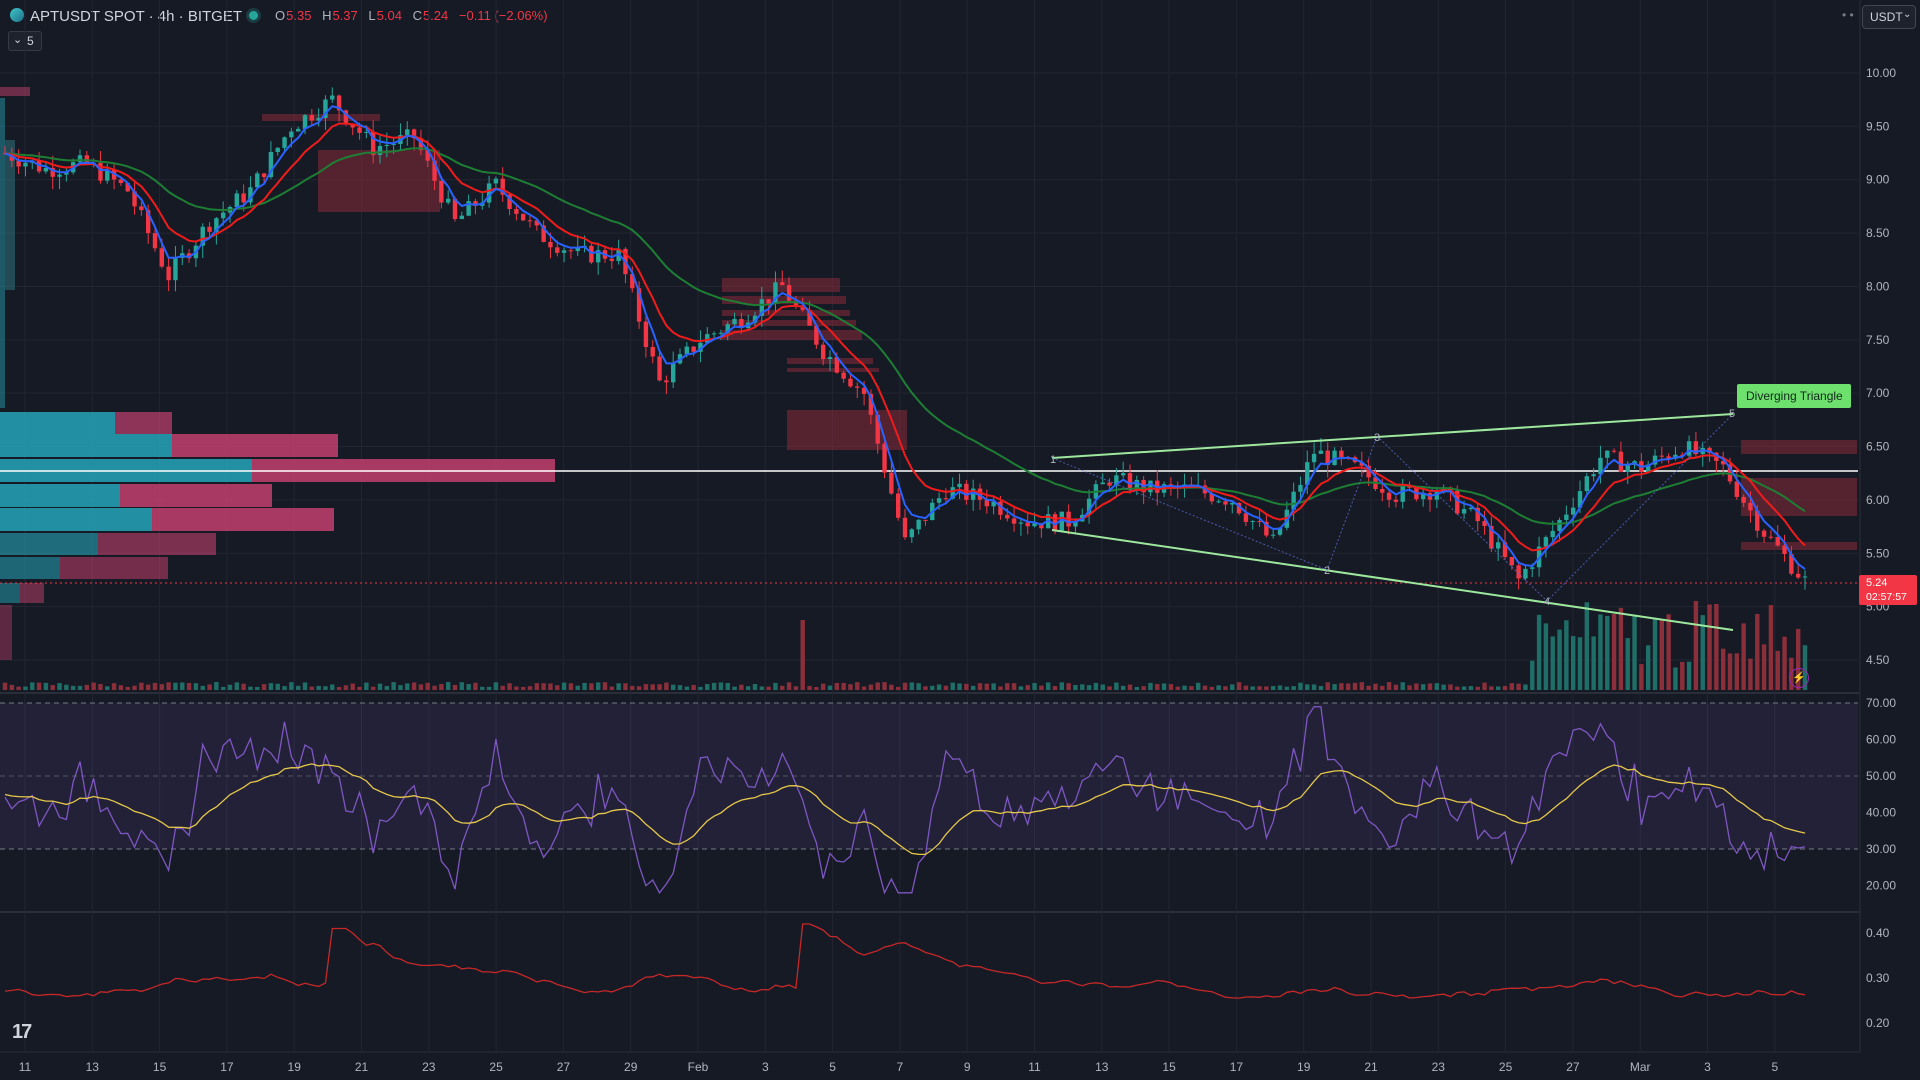 Image resolution: width=1920 pixels, height=1080 pixels. What do you see at coordinates (905, 961) in the screenshot?
I see `volatility-line` at bounding box center [905, 961].